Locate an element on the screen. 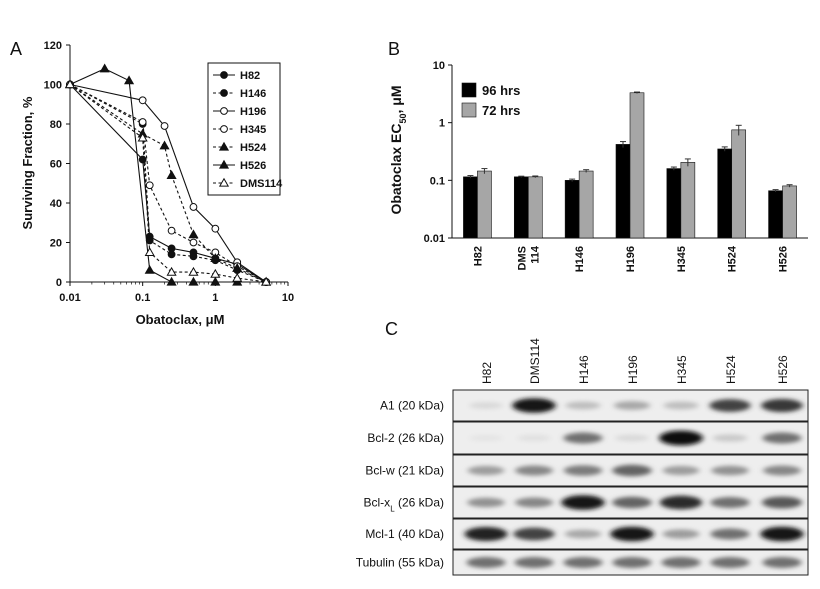 The image size is (820, 589). panel-b-group-dms114 is located at coordinates (528, 207).